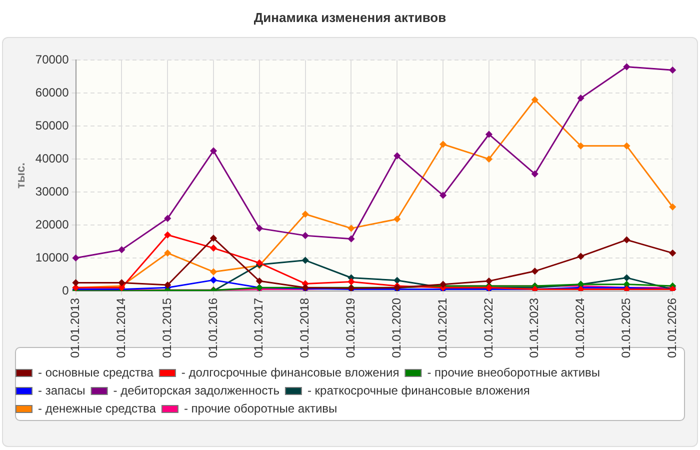 This screenshot has width=700, height=450. I want to click on x-tick-label: 01.01.2021, so click(442, 328).